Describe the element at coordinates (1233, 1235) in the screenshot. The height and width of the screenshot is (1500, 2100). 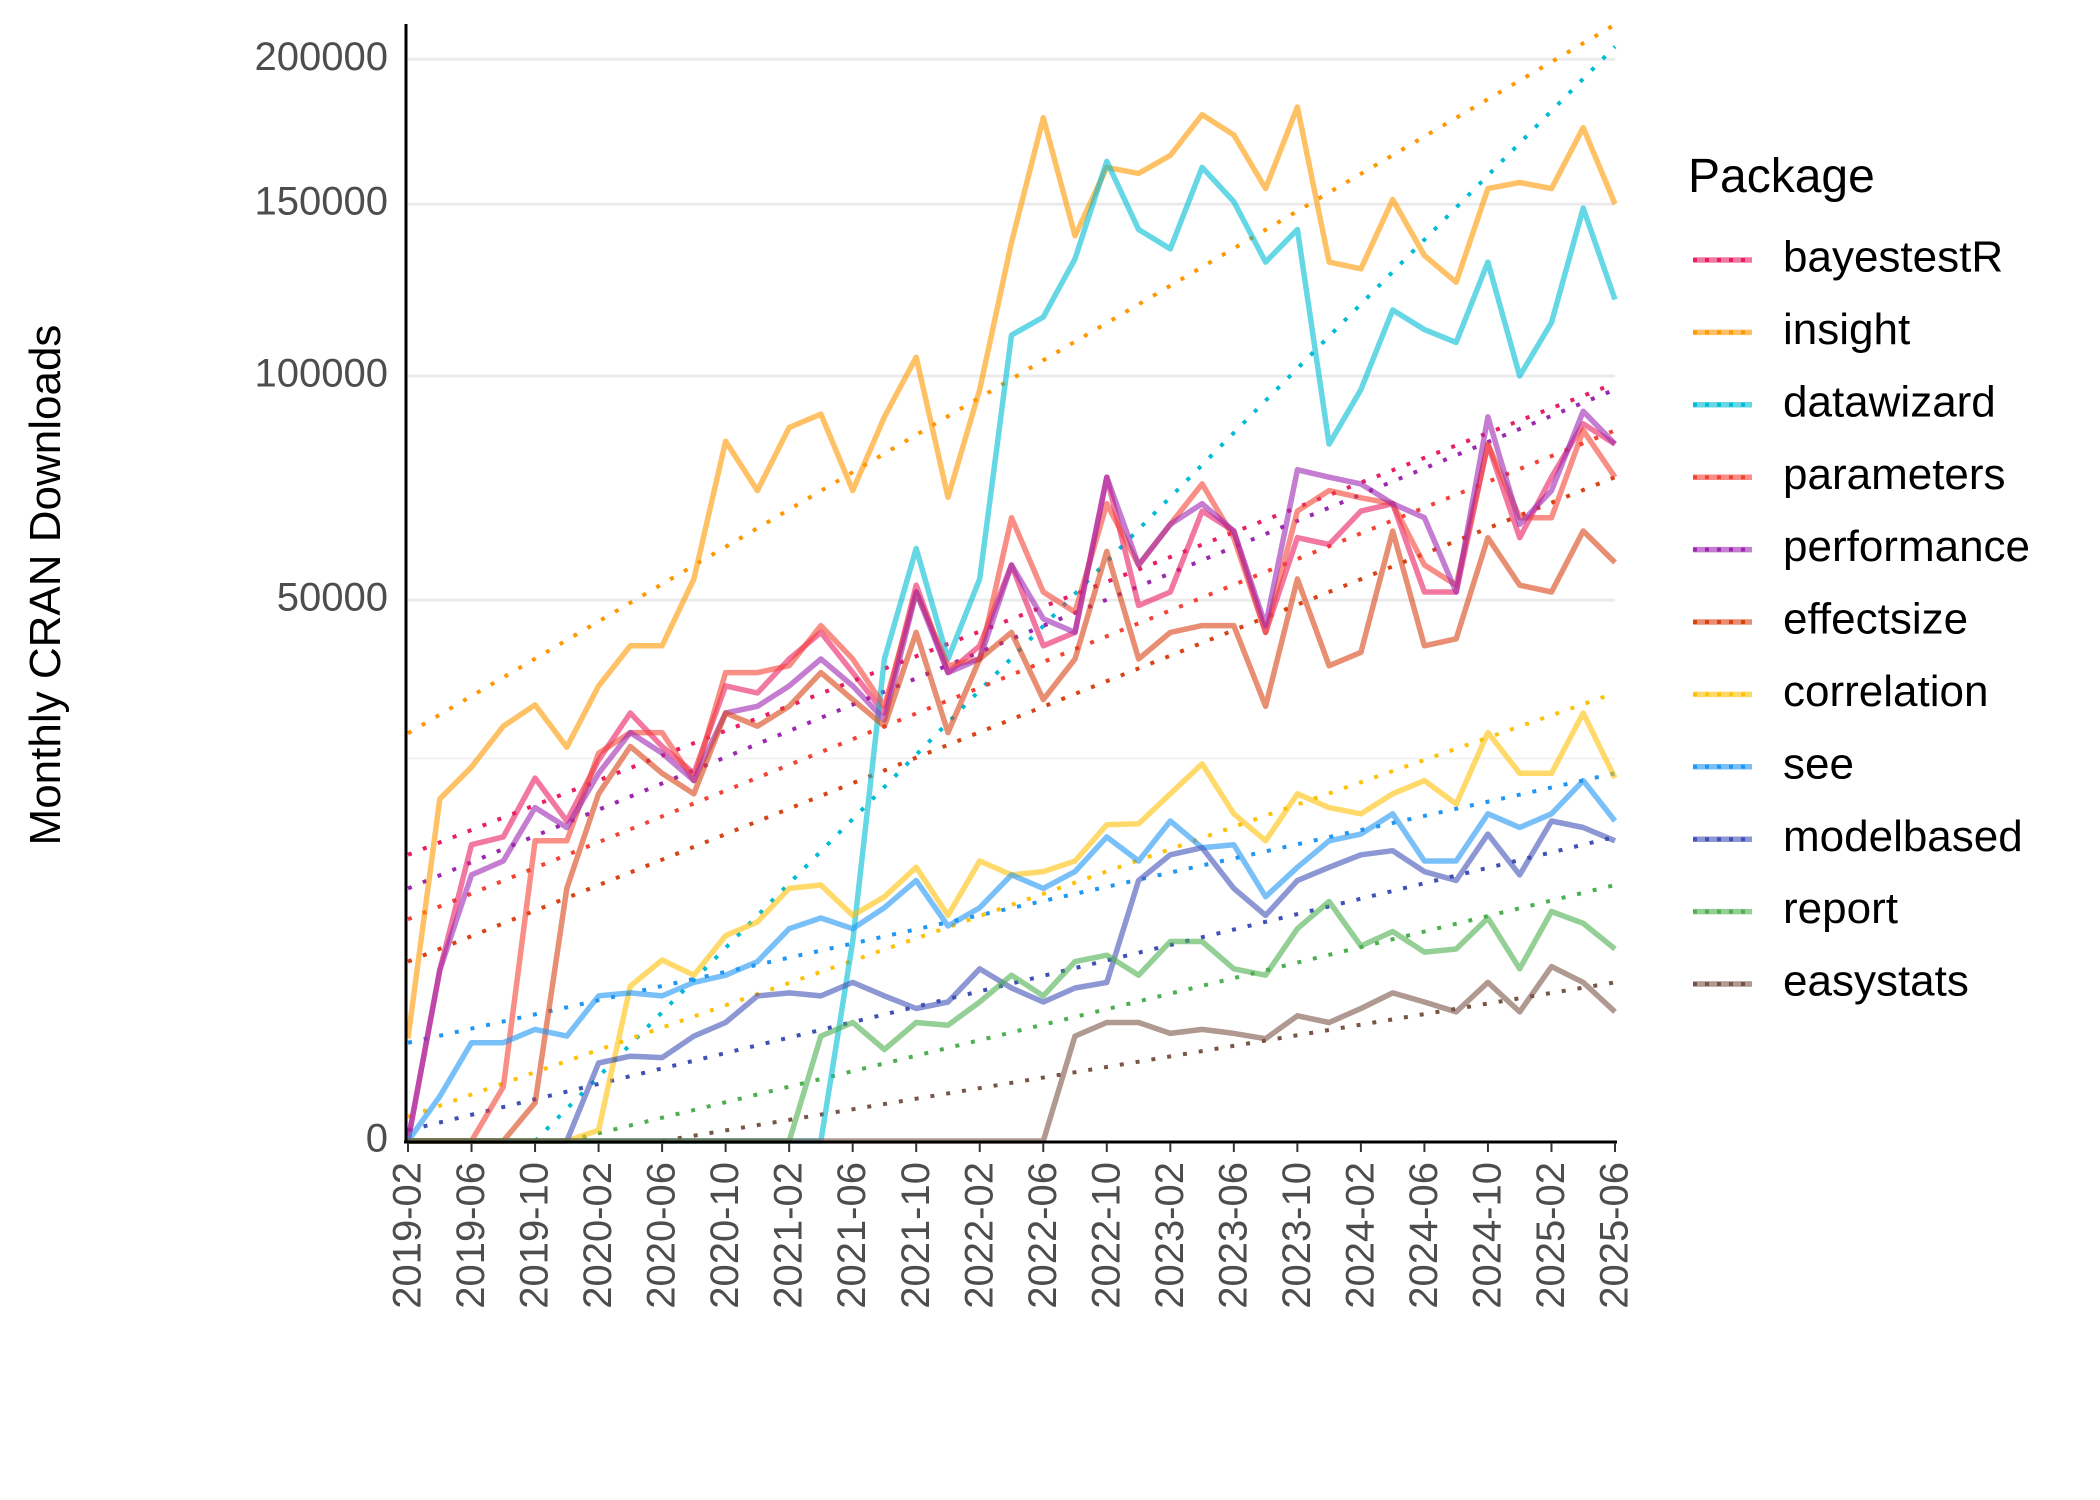
I see `x-tick-label: 2023-06` at that location.